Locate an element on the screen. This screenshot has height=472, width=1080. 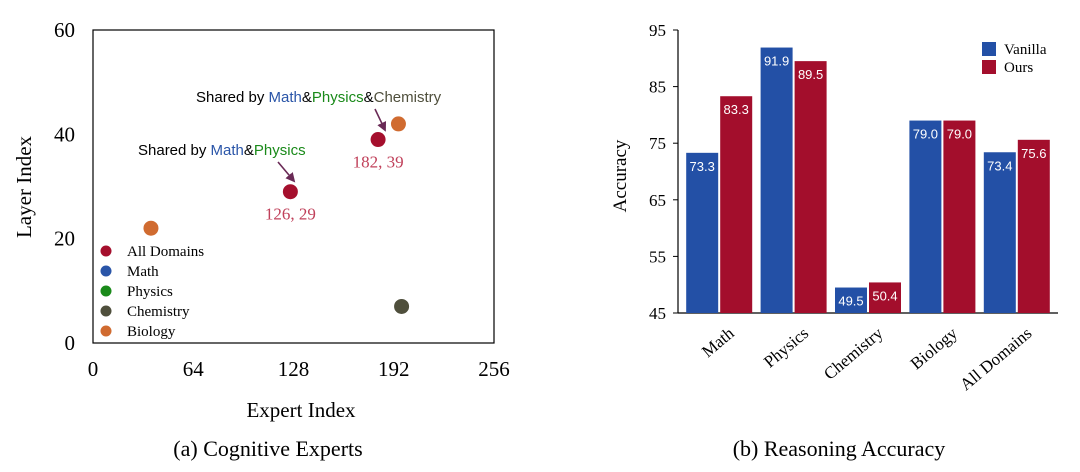
y-tick-label: 95 is located at coordinates (657, 30).